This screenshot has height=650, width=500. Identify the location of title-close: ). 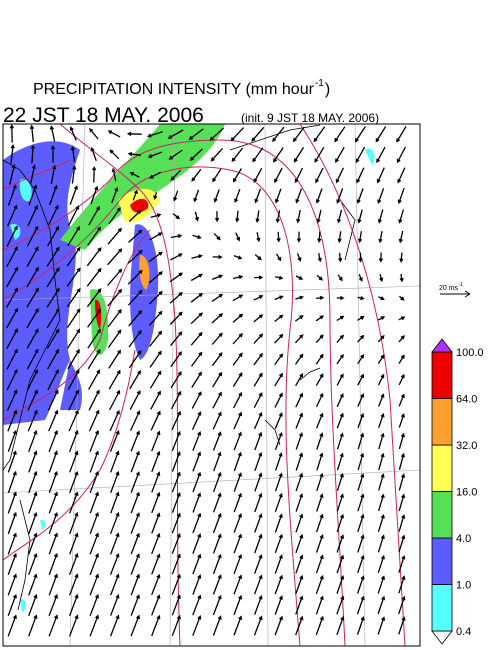
(327, 89).